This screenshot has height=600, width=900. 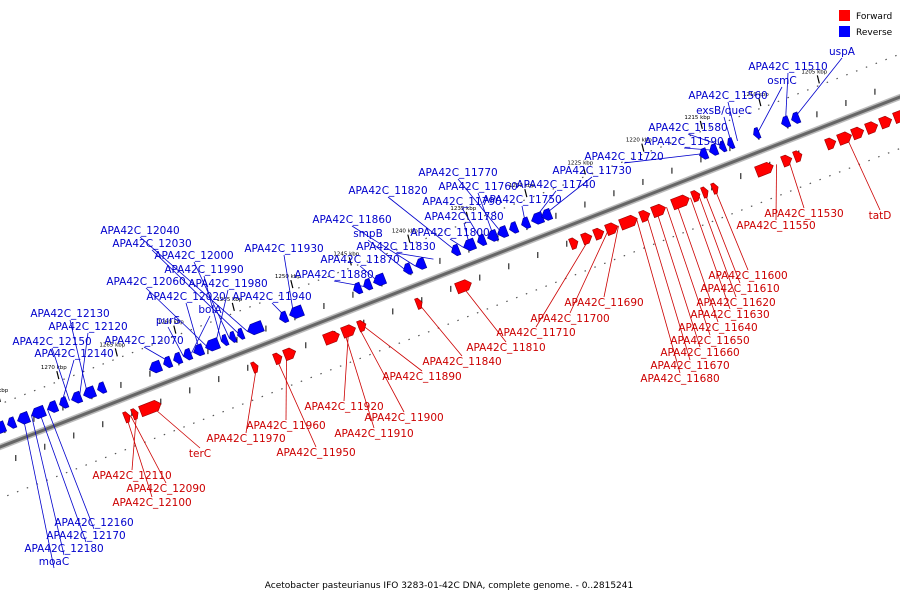 I want to click on gene-label: APA42C_11920, so click(x=343, y=407).